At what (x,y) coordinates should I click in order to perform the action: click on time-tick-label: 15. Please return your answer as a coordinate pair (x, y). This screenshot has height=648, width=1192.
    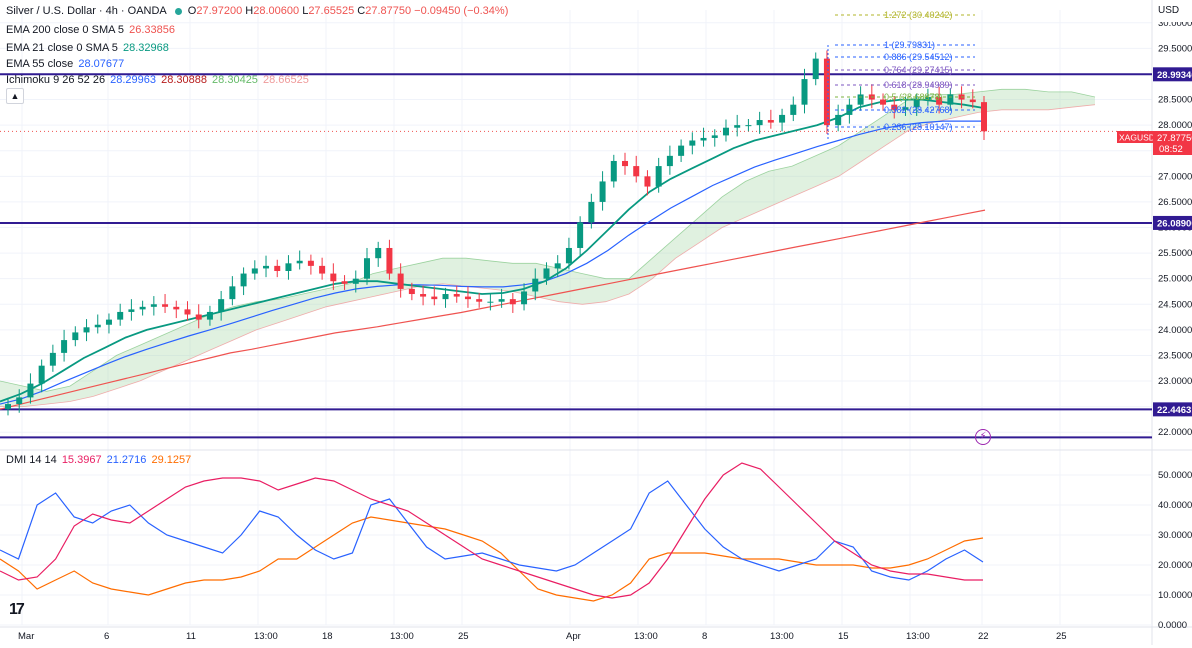
    Looking at the image, I should click on (843, 636).